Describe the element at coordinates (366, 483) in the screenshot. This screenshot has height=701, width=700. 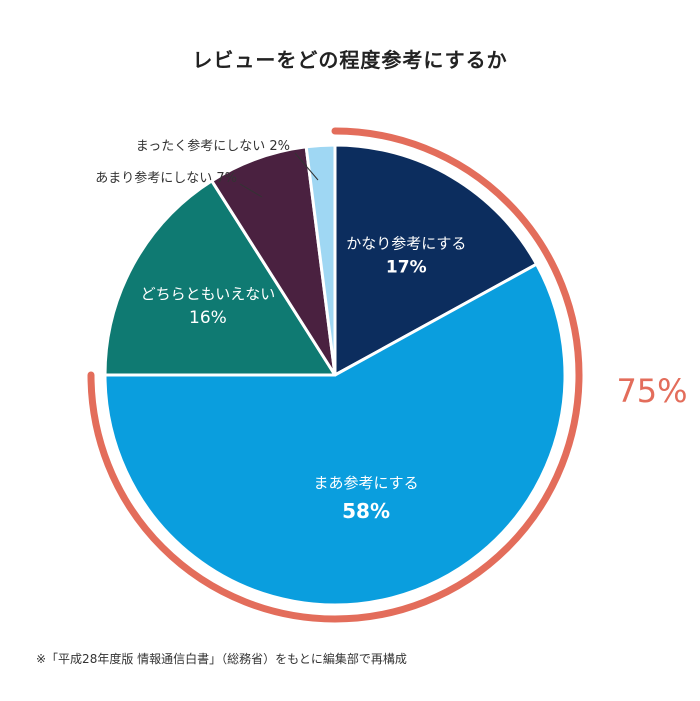
I see `slice-label-1: まあ参考にする` at that location.